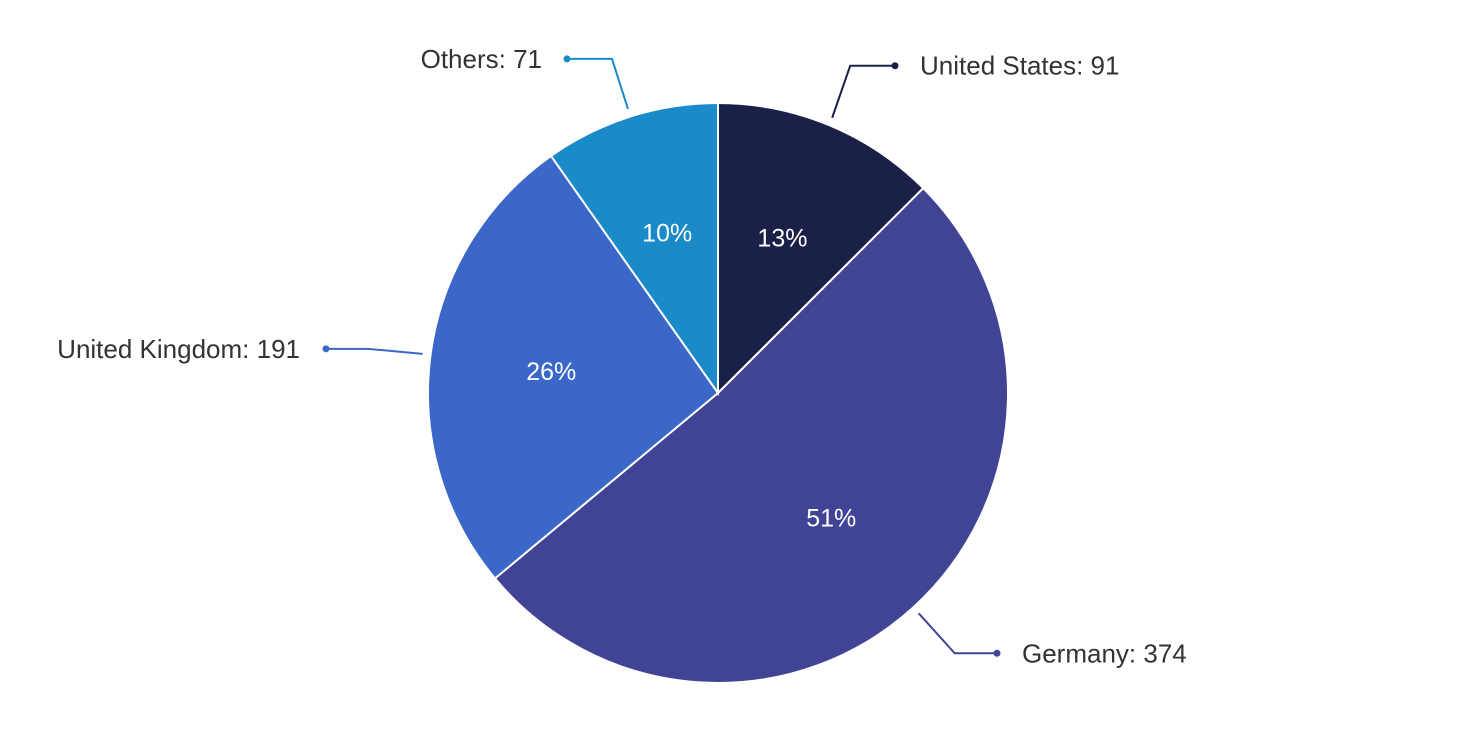 This screenshot has height=734, width=1474. What do you see at coordinates (782, 239) in the screenshot?
I see `percent-label: 13%` at bounding box center [782, 239].